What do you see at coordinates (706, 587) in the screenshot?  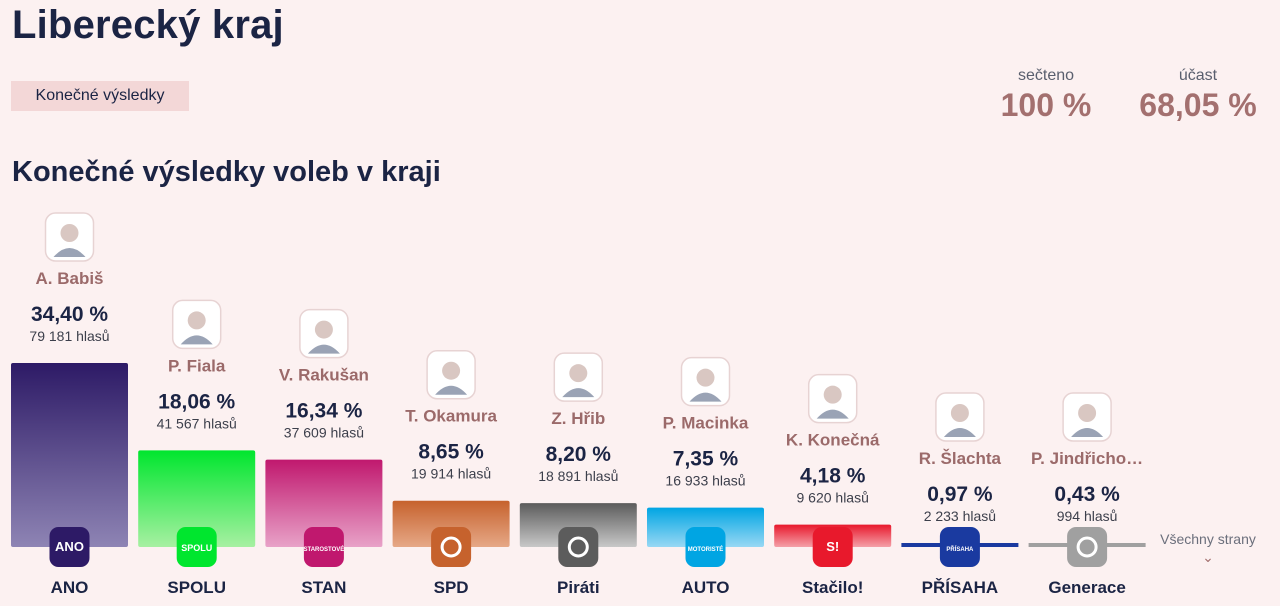 I see `party-name: AUTO` at bounding box center [706, 587].